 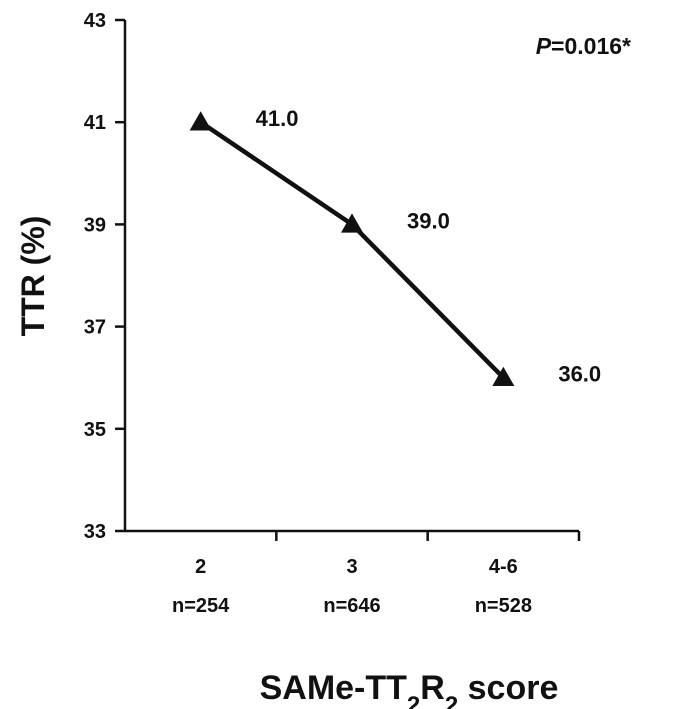 What do you see at coordinates (95, 123) in the screenshot?
I see `y-tick-label: 41` at bounding box center [95, 123].